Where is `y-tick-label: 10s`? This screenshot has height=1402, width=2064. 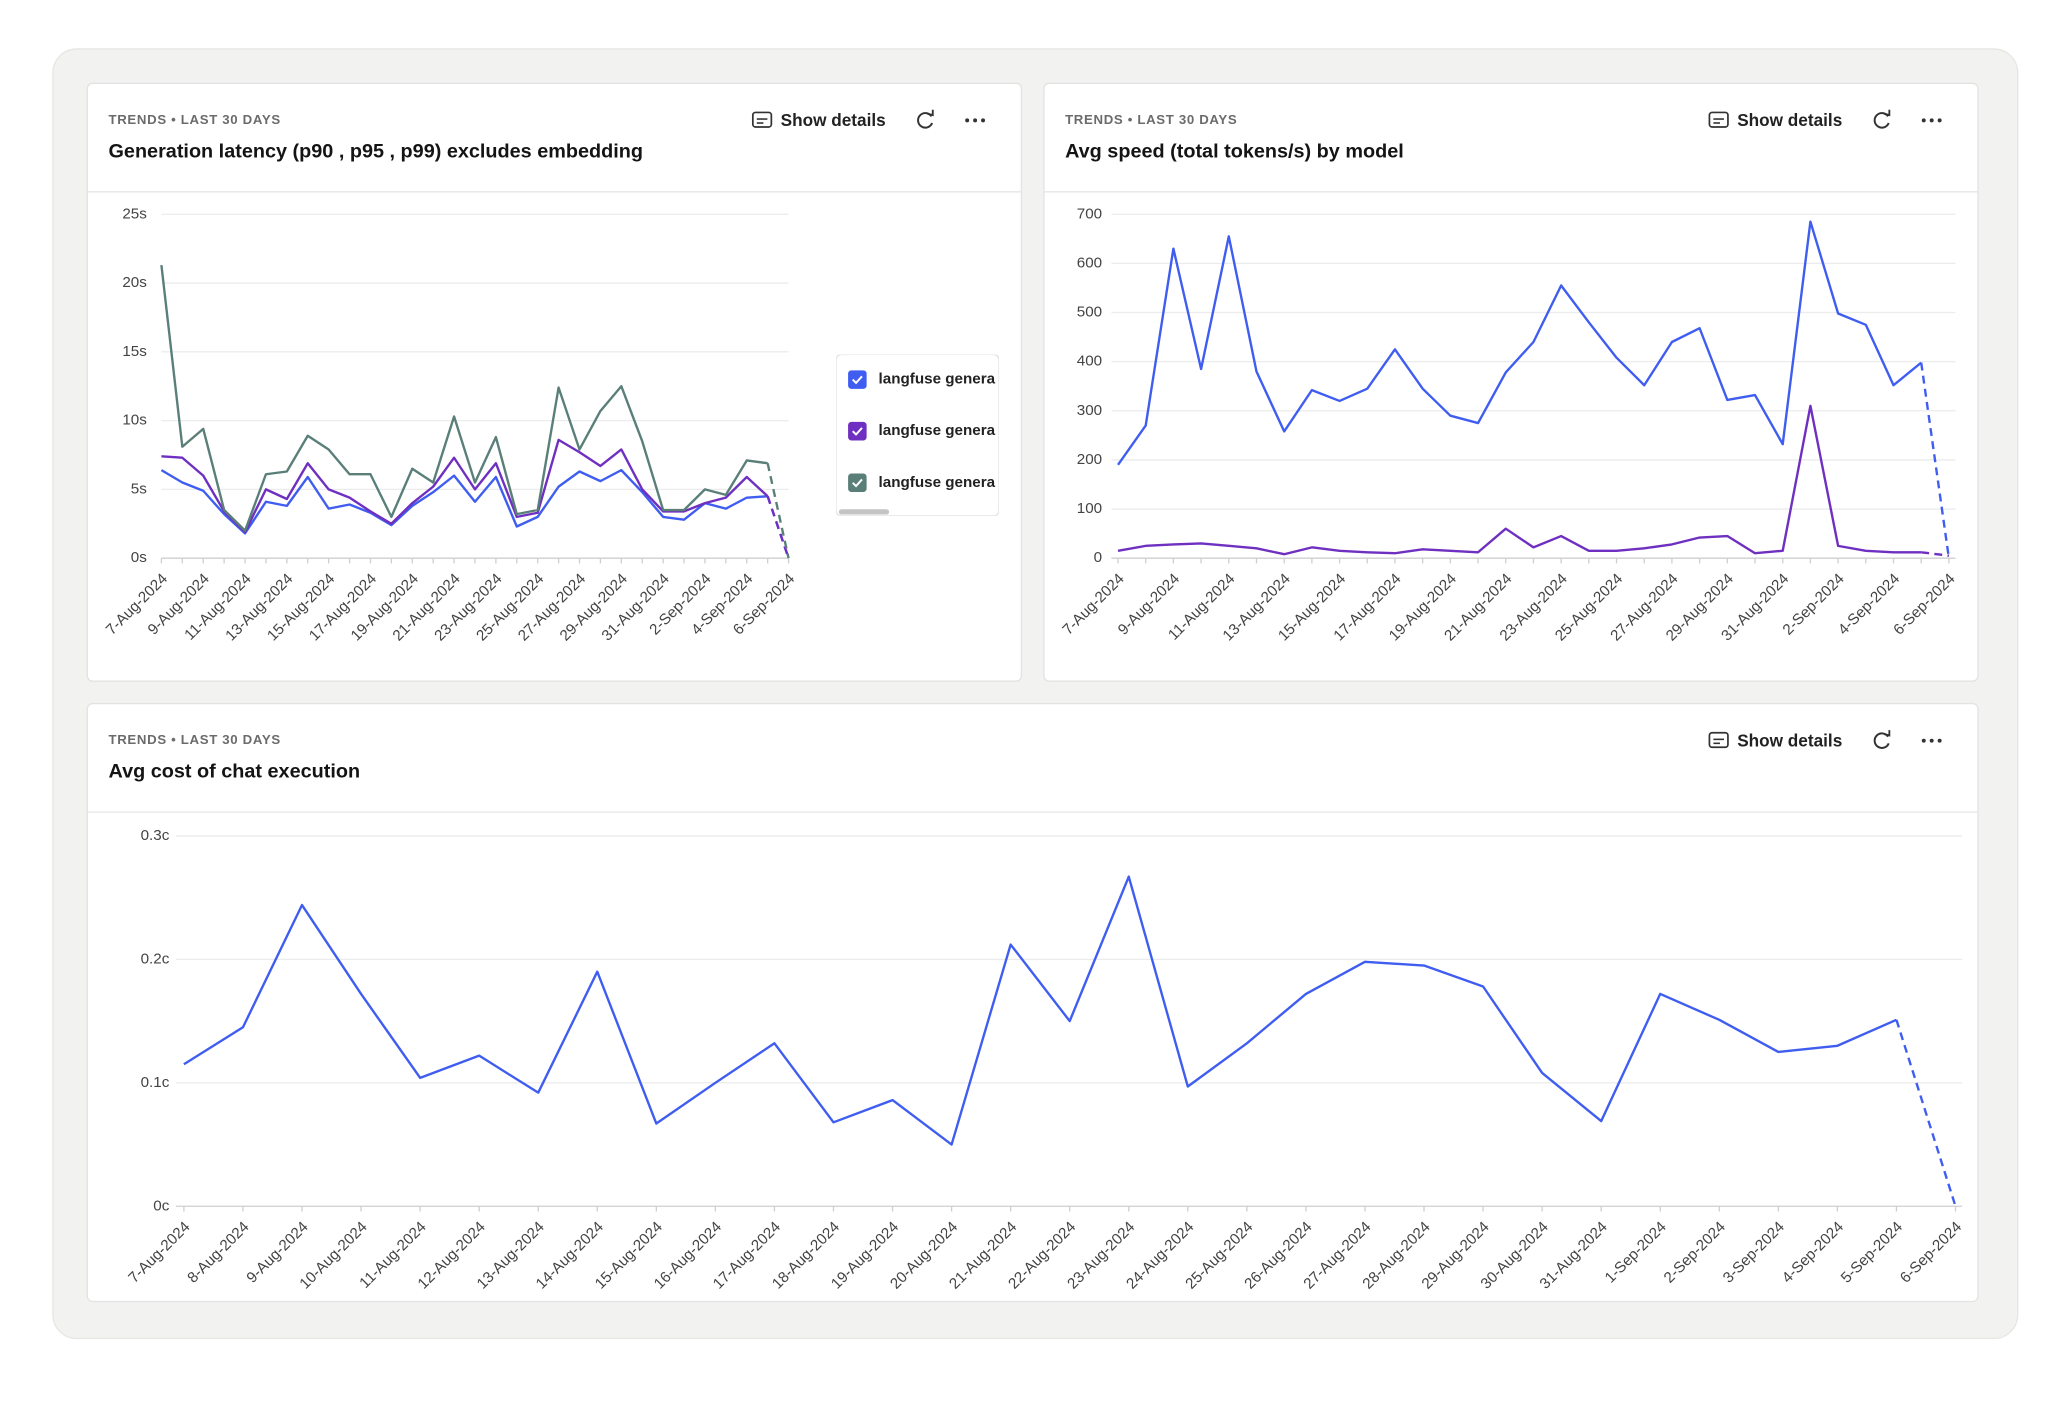
y-tick-label: 10s is located at coordinates (134, 420).